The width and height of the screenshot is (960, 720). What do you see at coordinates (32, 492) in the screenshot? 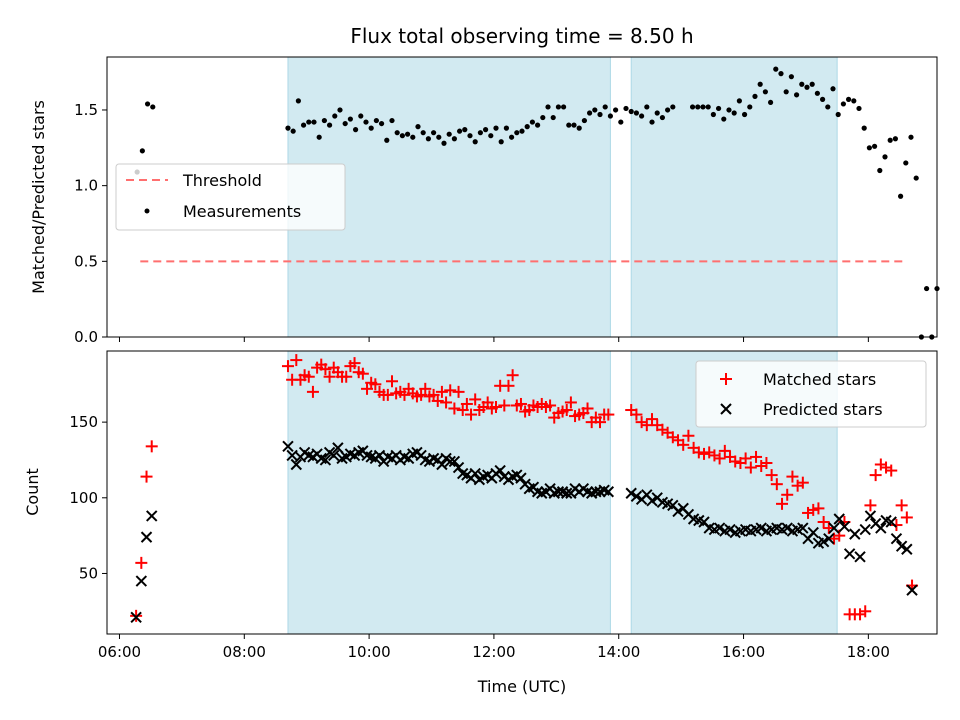
I see `bottom-y-axis-label: Count` at bounding box center [32, 492].